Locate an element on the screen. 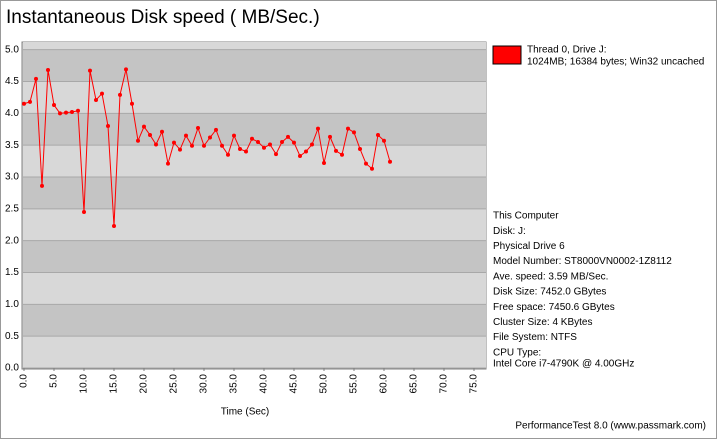 The height and width of the screenshot is (439, 717). y-tick-label: 4.5 is located at coordinates (12, 81).